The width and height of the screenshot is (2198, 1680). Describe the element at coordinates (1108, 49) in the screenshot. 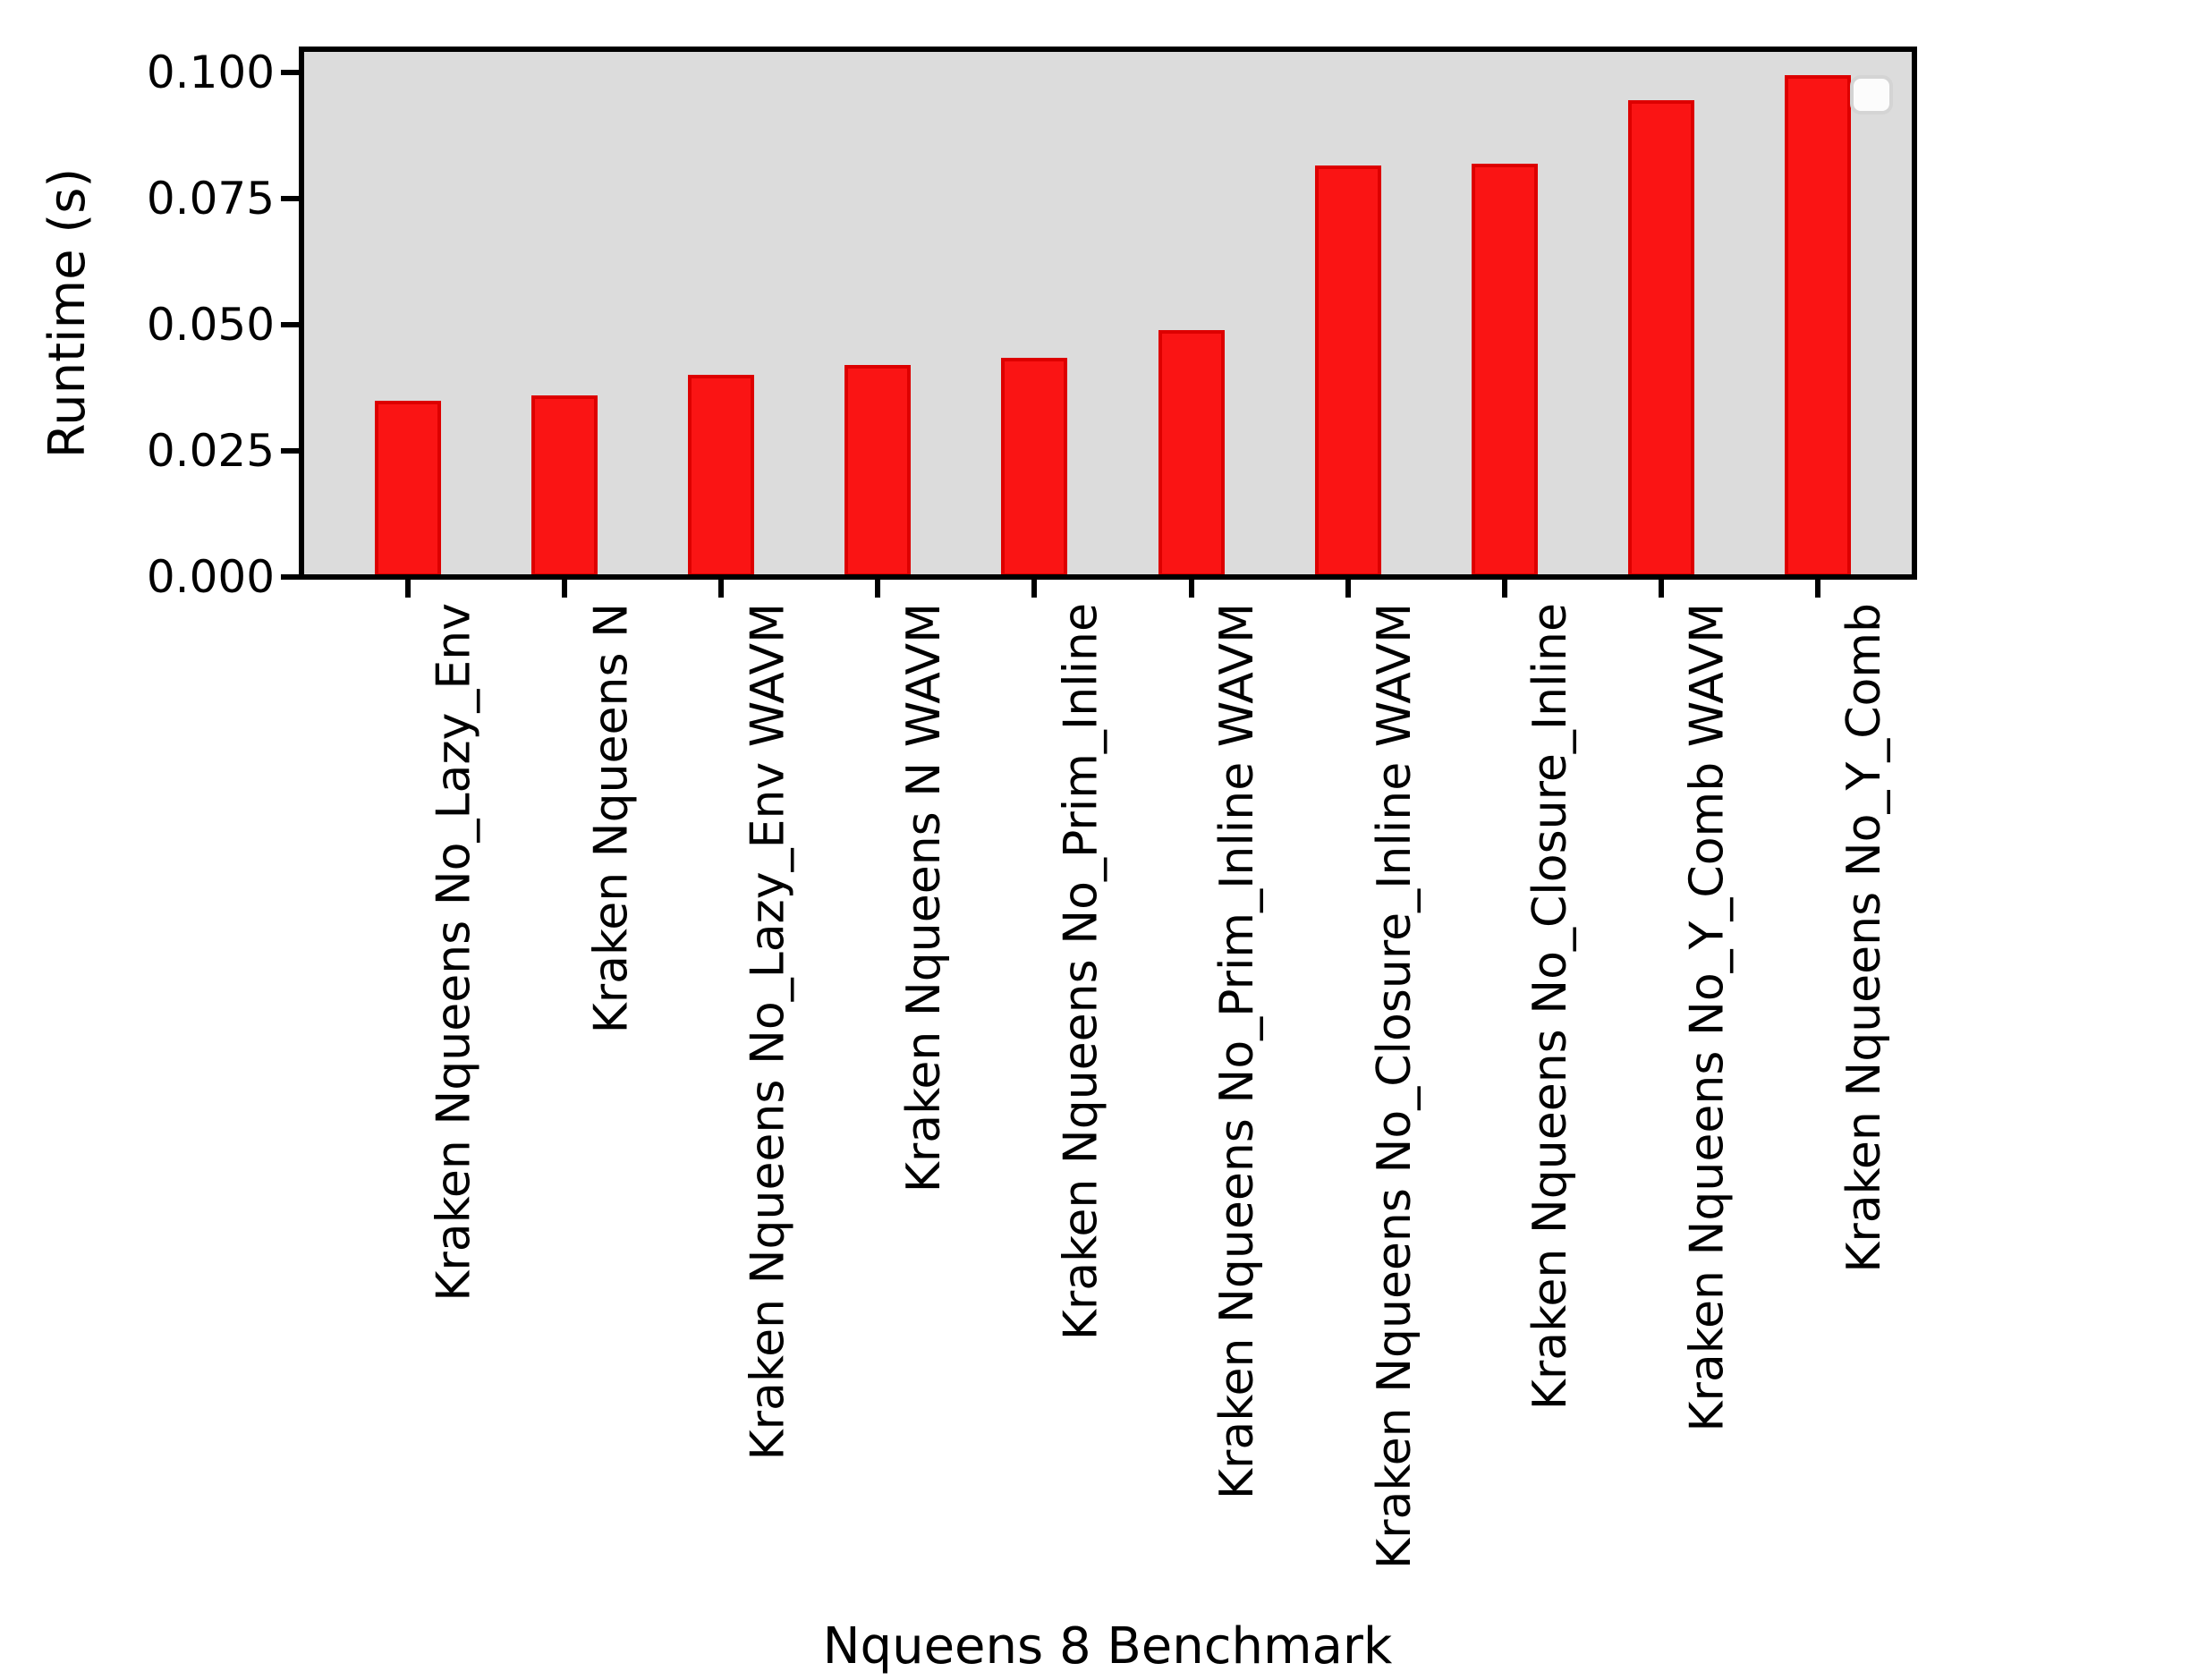

I see `axis-spine-top` at that location.